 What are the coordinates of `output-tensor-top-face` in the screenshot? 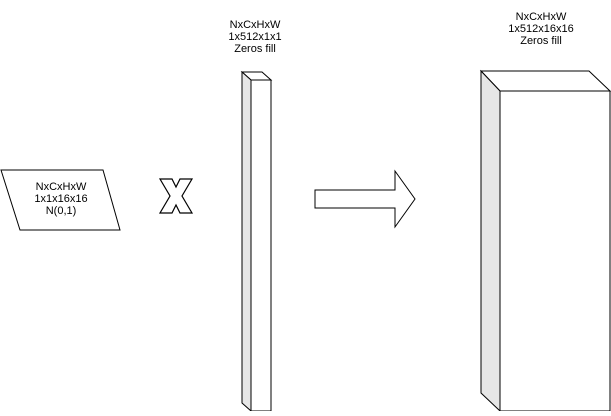 It's located at (545, 81).